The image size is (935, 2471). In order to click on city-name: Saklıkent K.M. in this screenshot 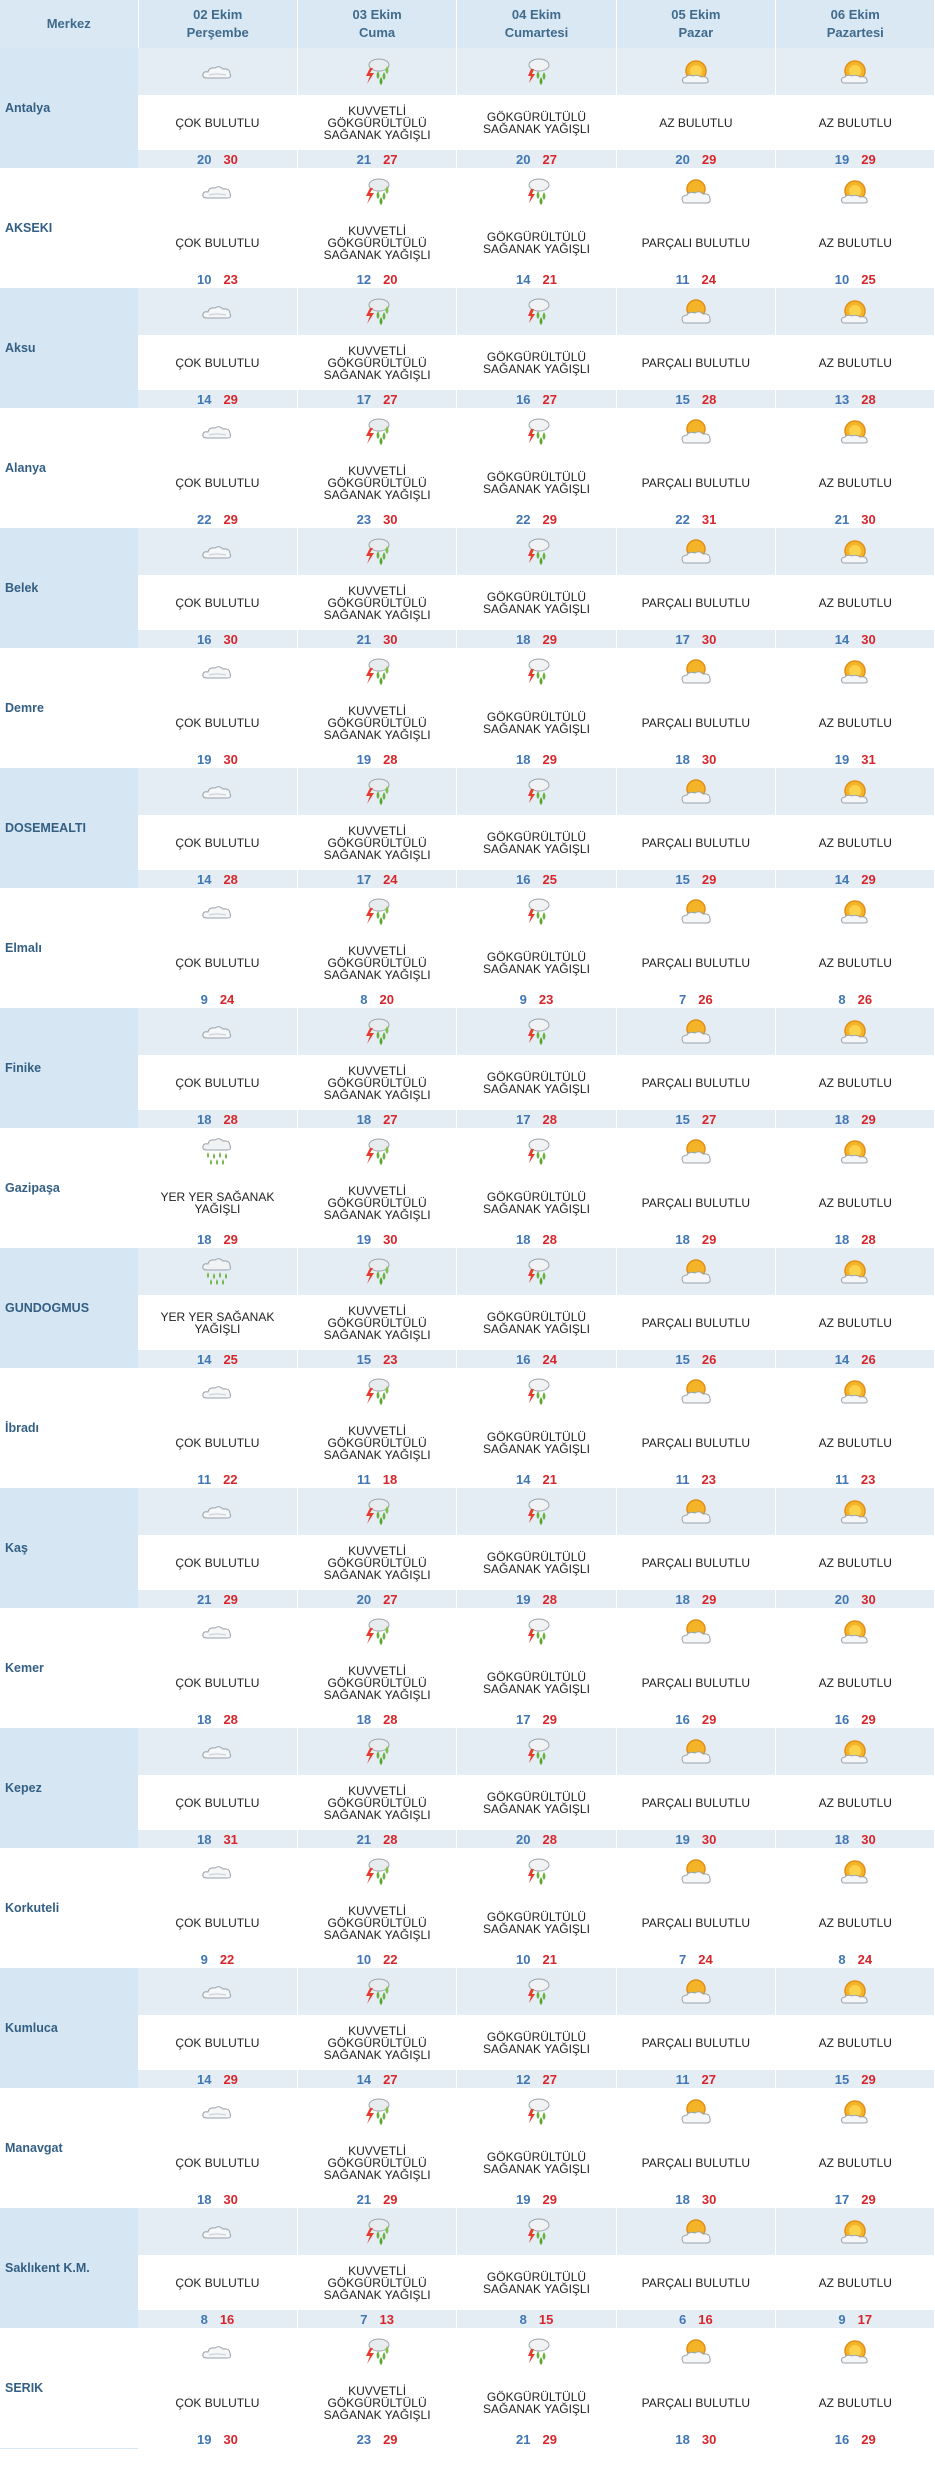, I will do `click(69, 2268)`.